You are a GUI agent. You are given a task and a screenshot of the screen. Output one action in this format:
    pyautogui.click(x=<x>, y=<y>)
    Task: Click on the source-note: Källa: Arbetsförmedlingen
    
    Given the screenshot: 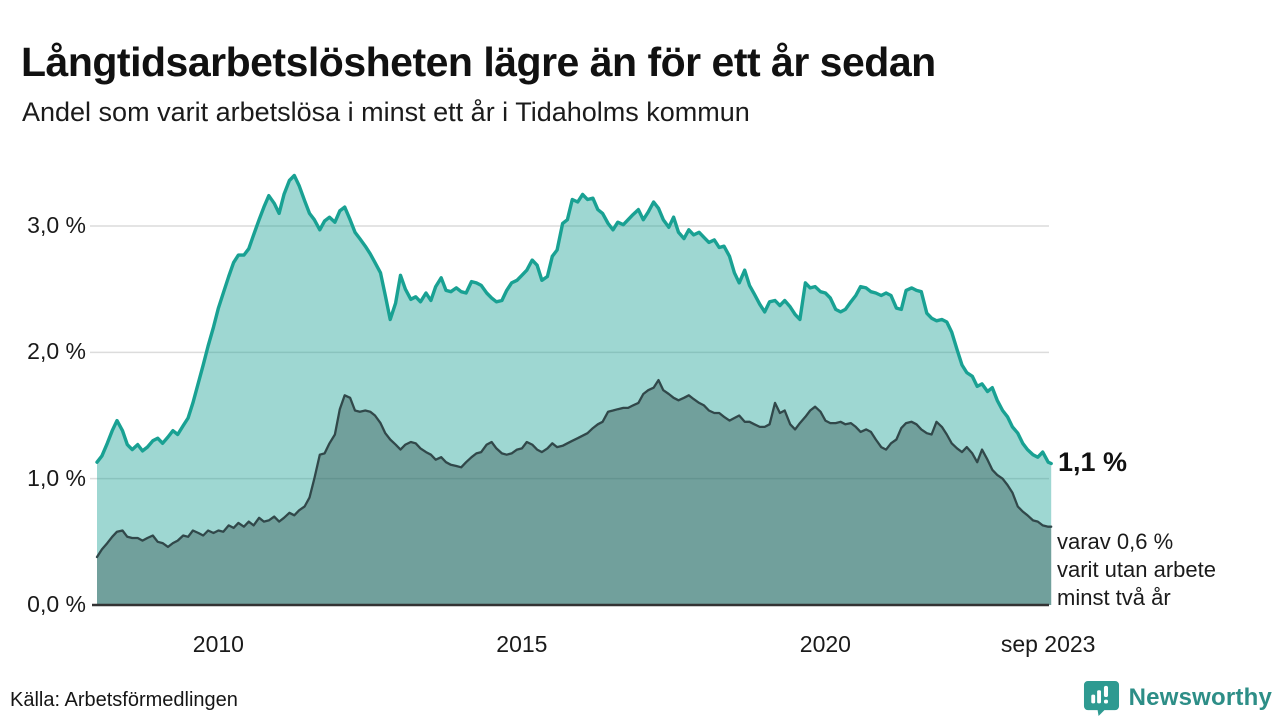 What is the action you would take?
    pyautogui.click(x=124, y=700)
    